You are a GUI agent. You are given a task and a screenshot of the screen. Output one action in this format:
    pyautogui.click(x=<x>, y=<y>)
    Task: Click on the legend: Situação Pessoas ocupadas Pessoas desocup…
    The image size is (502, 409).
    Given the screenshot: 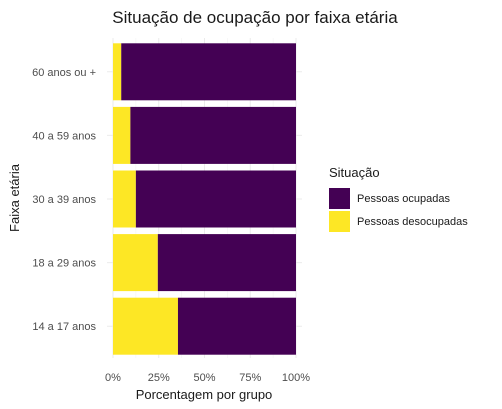 What is the action you would take?
    pyautogui.click(x=398, y=198)
    